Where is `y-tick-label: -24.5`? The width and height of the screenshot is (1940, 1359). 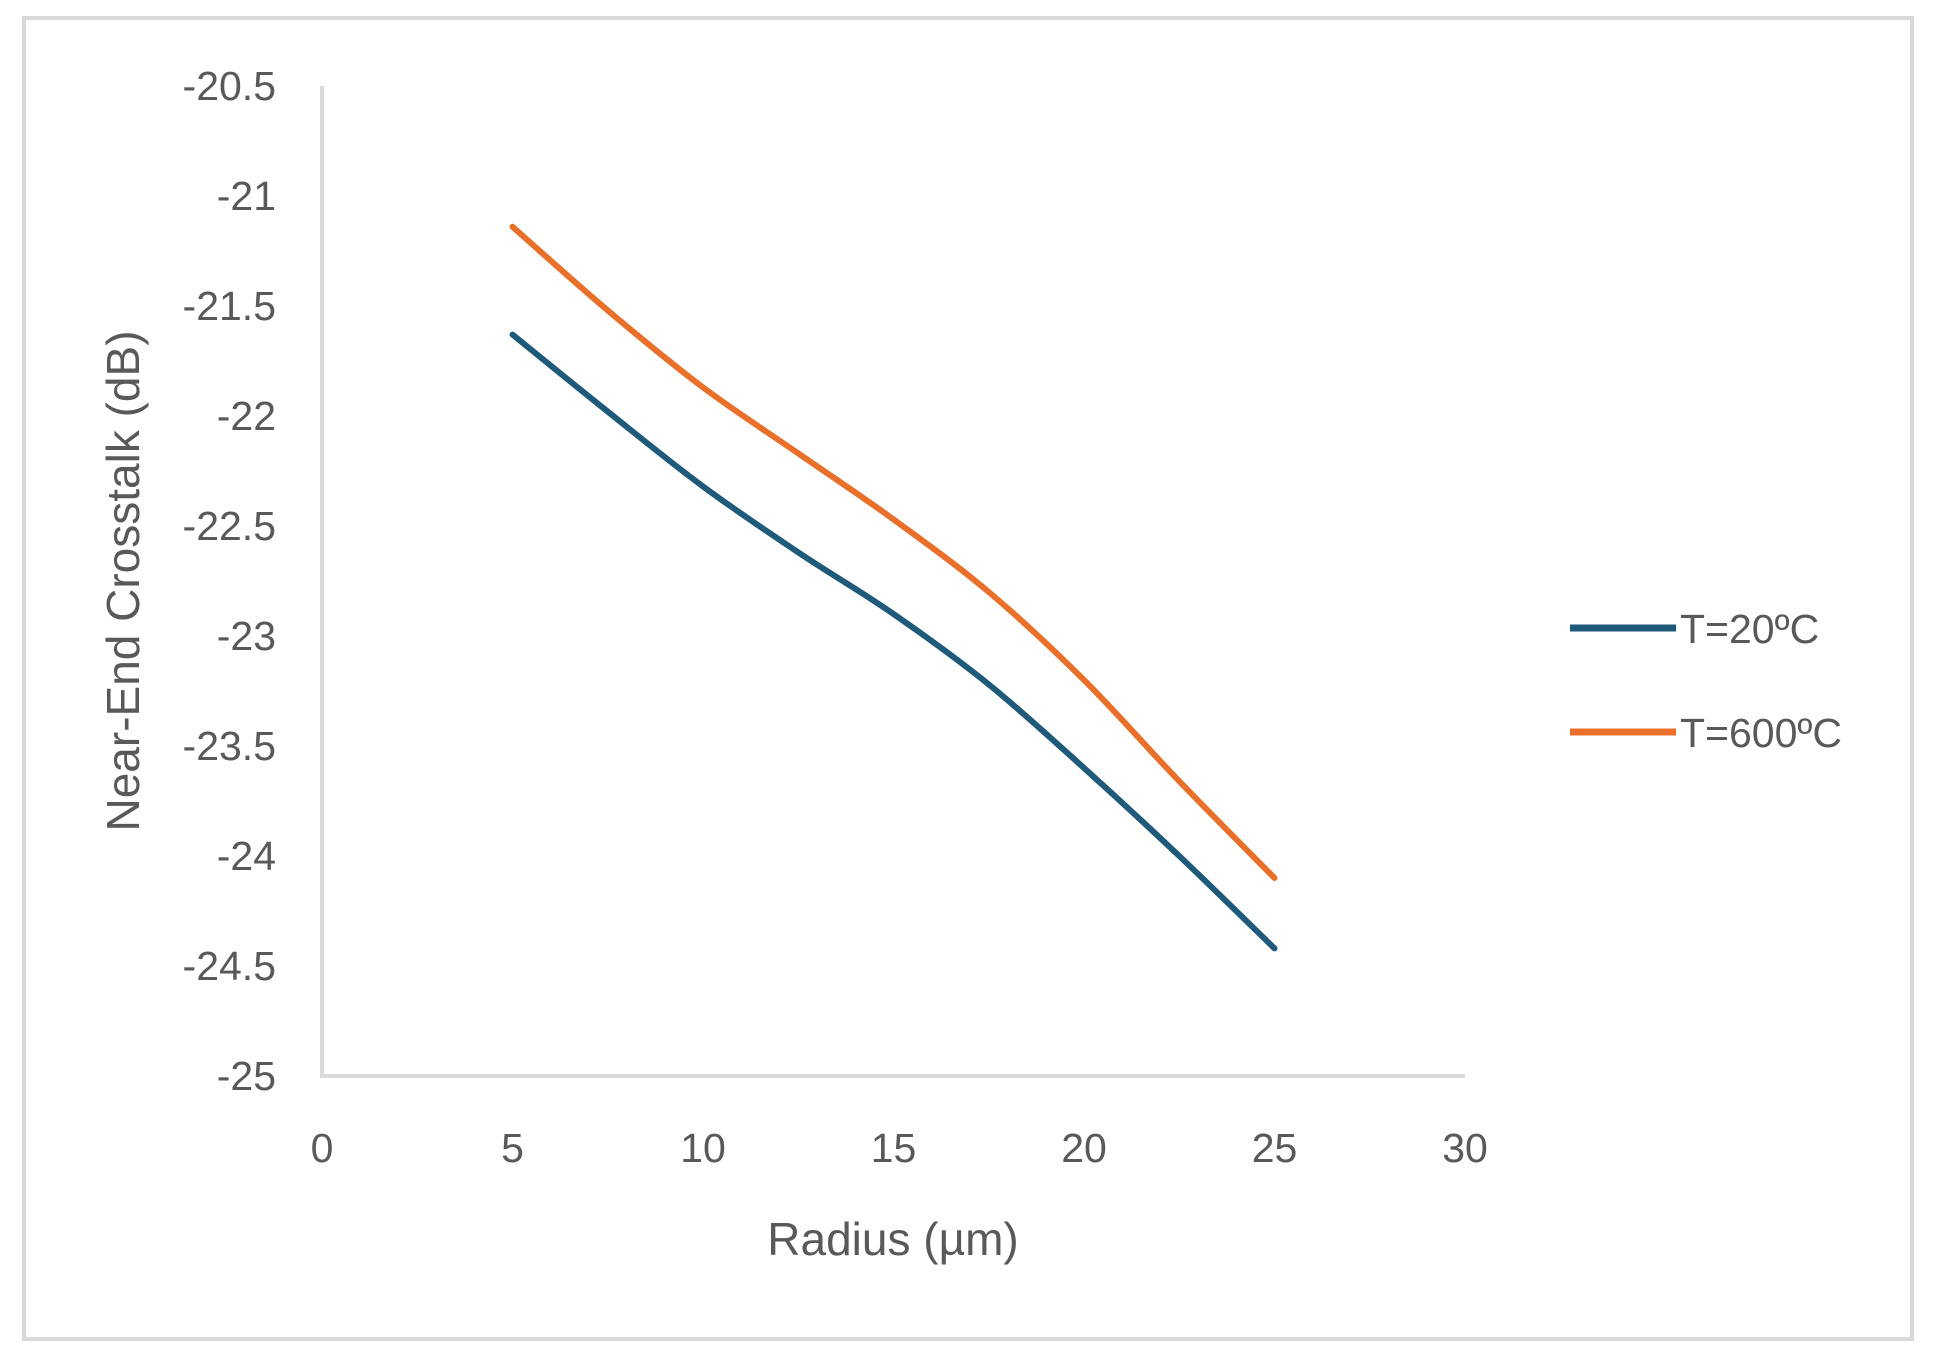
y-tick-label: -24.5 is located at coordinates (229, 966).